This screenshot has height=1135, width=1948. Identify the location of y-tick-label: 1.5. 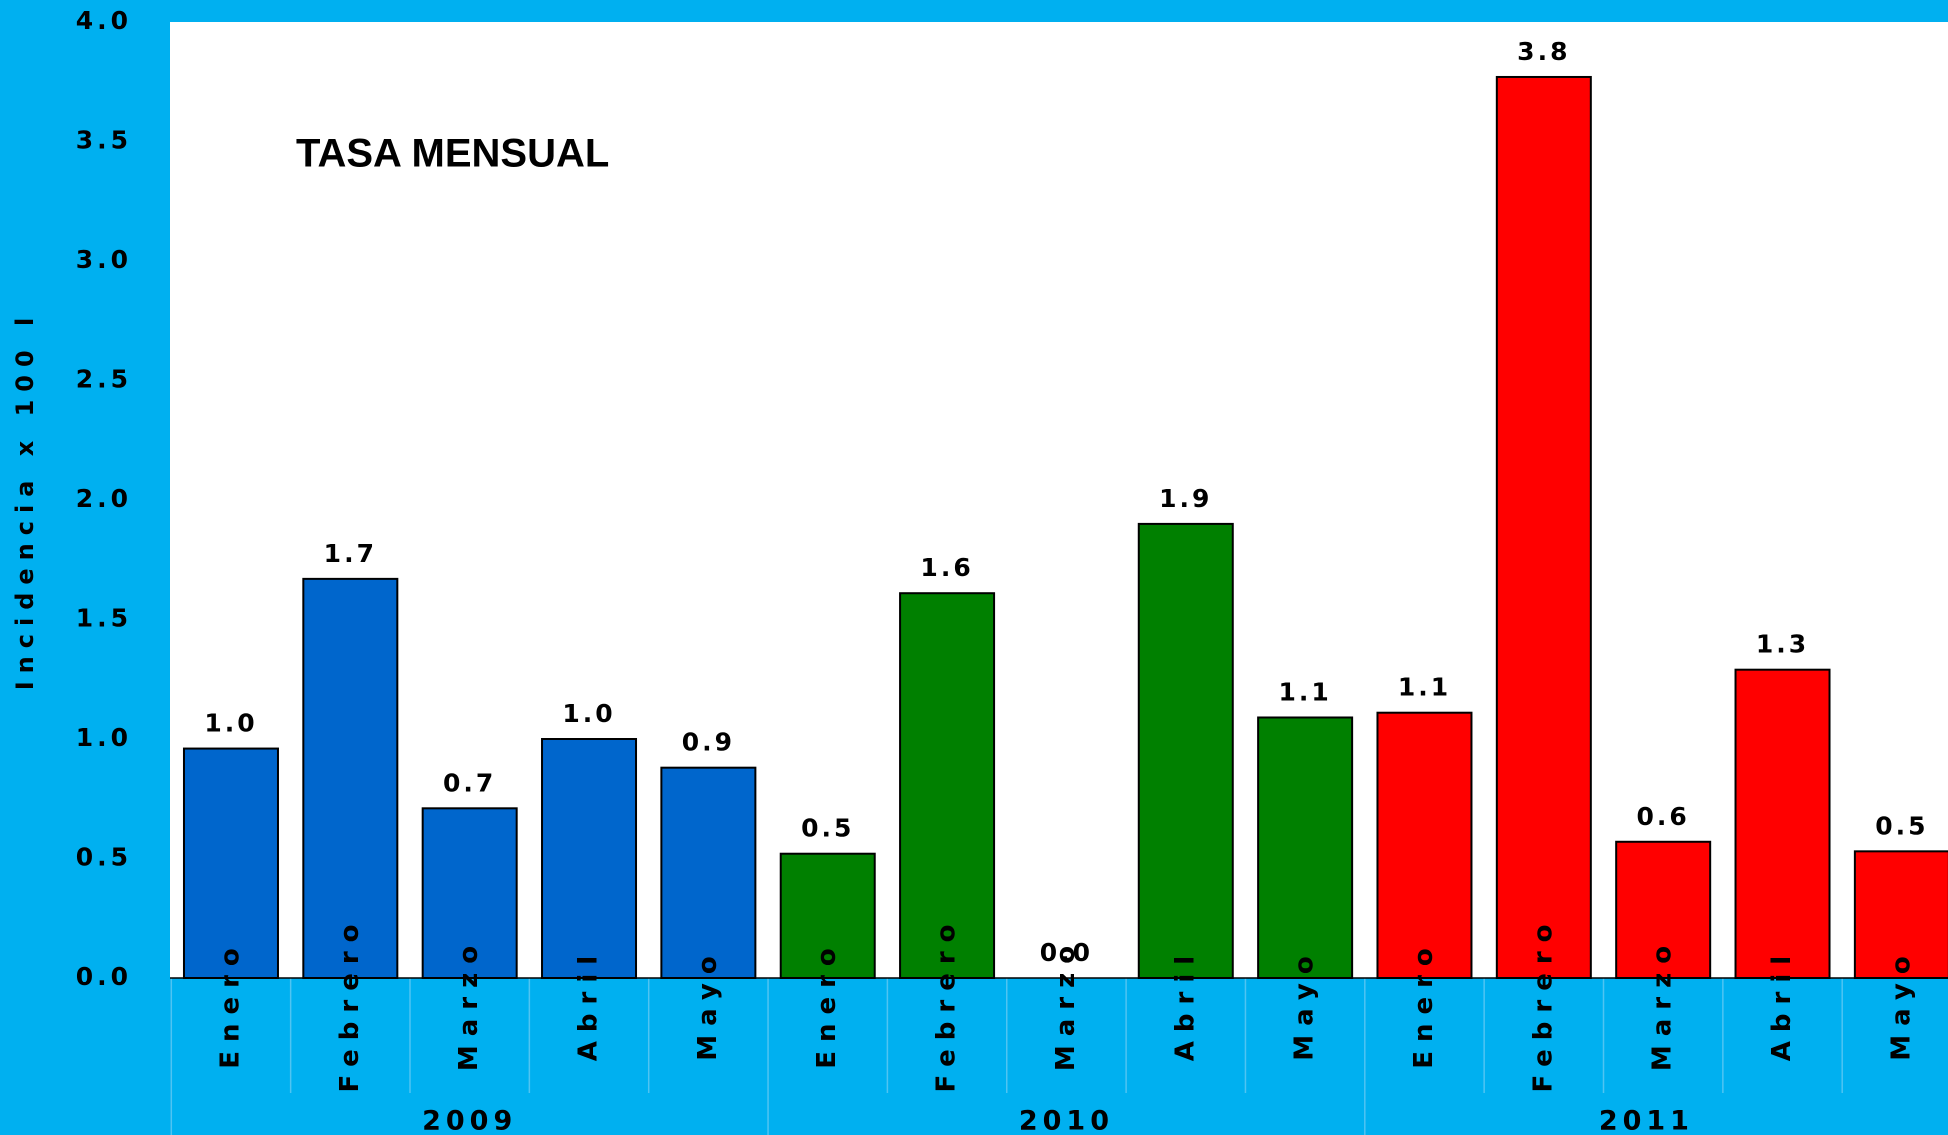
(104, 618).